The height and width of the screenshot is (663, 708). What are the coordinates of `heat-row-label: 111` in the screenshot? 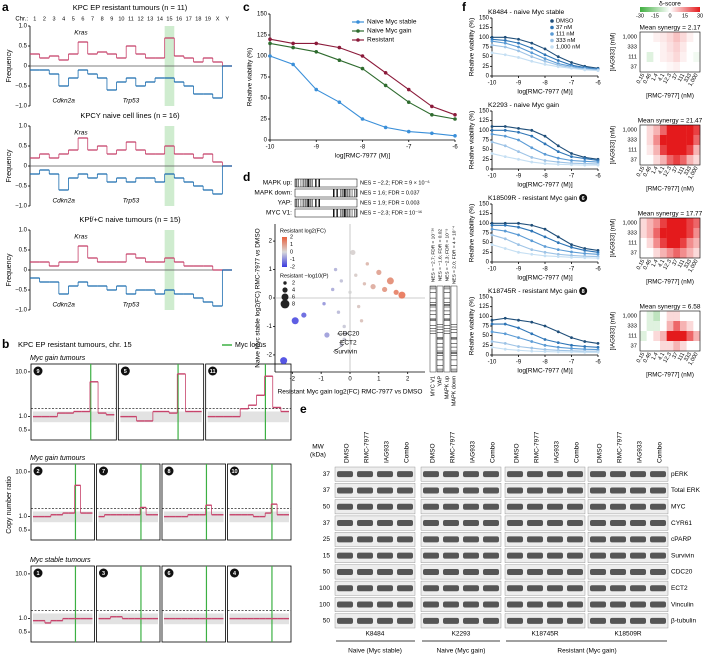 It's located at (632, 151).